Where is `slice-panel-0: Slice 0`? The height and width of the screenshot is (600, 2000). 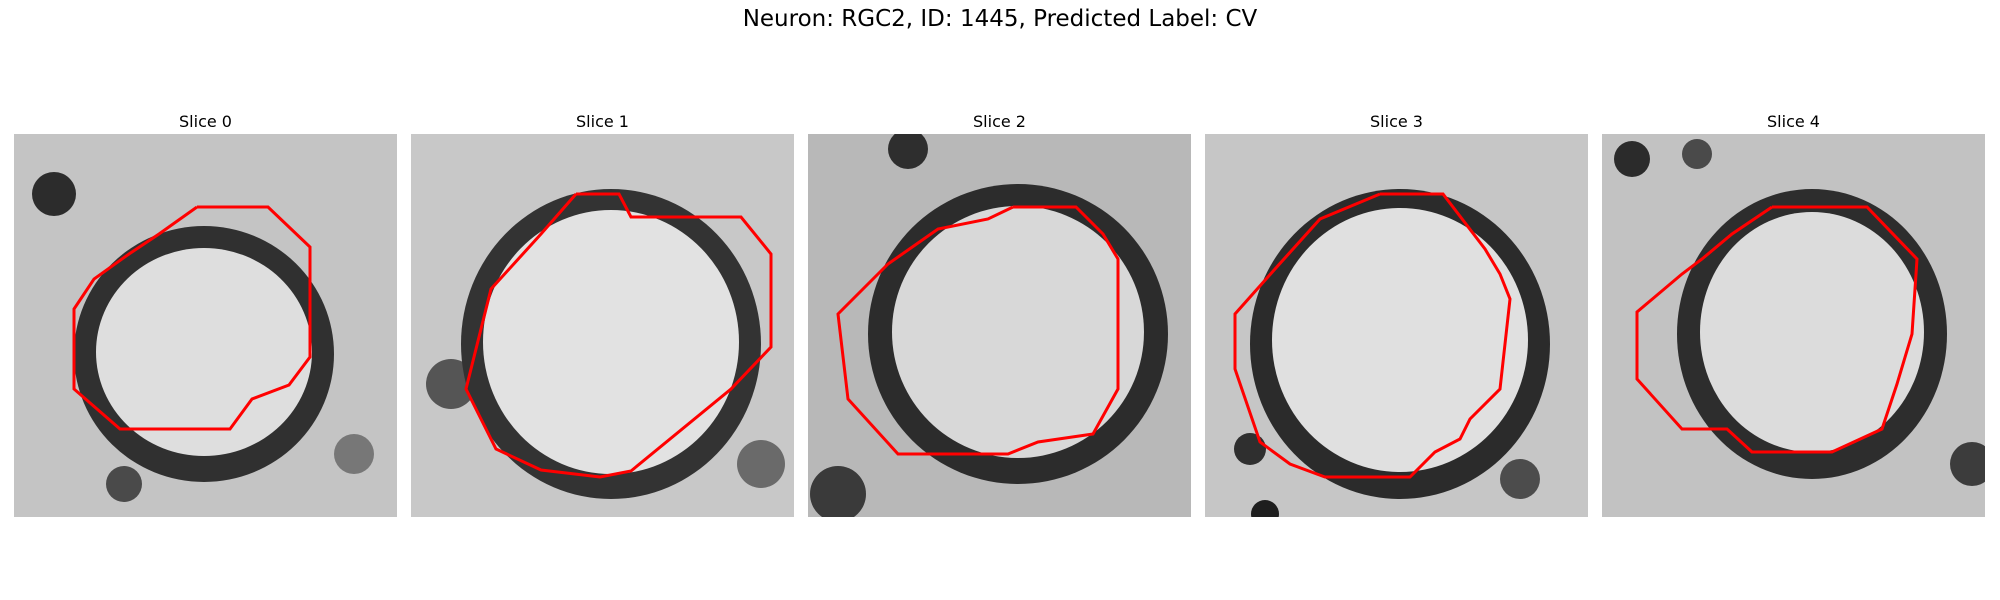 slice-panel-0: Slice 0 is located at coordinates (205, 313).